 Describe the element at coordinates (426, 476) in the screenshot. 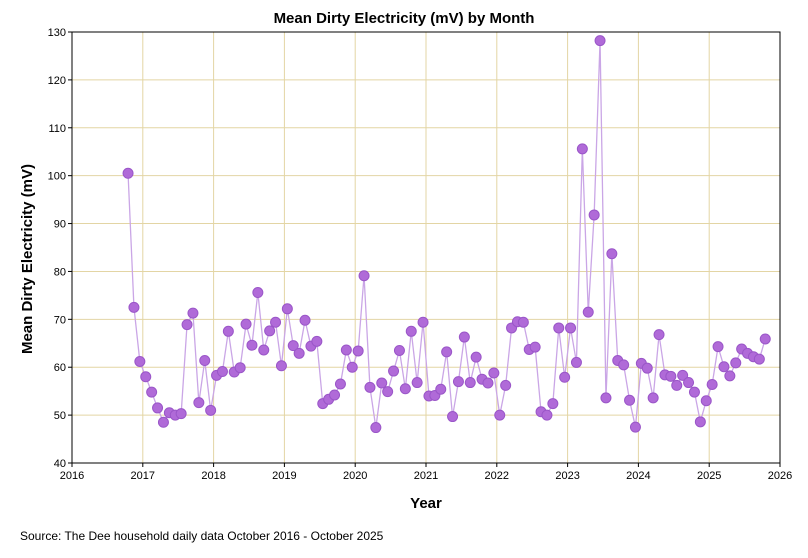

I see `x-tick-label: 2021` at that location.